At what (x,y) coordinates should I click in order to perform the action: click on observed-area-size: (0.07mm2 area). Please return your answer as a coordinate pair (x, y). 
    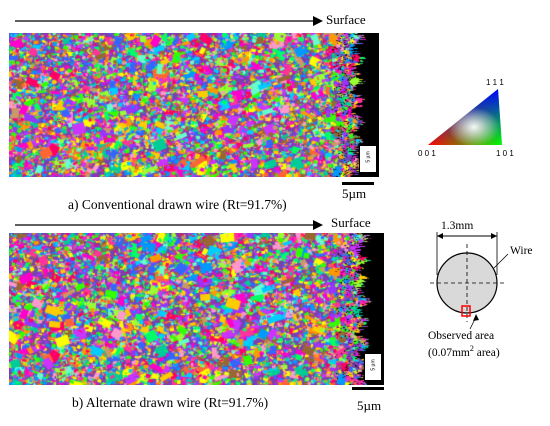
    Looking at the image, I should click on (464, 351).